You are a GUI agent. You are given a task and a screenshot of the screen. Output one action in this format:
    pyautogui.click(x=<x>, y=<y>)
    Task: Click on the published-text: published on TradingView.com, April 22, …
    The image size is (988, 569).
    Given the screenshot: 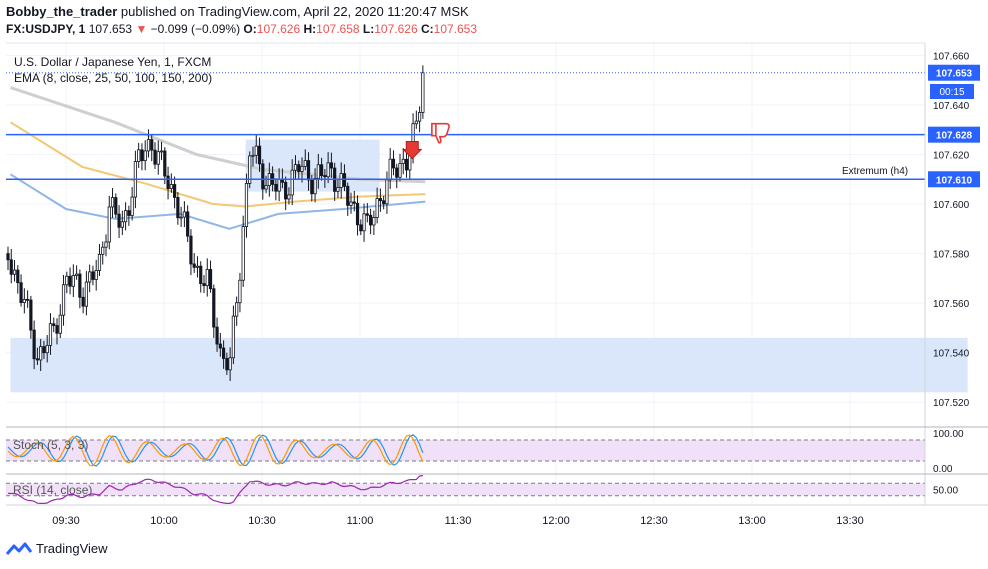 What is the action you would take?
    pyautogui.click(x=294, y=11)
    